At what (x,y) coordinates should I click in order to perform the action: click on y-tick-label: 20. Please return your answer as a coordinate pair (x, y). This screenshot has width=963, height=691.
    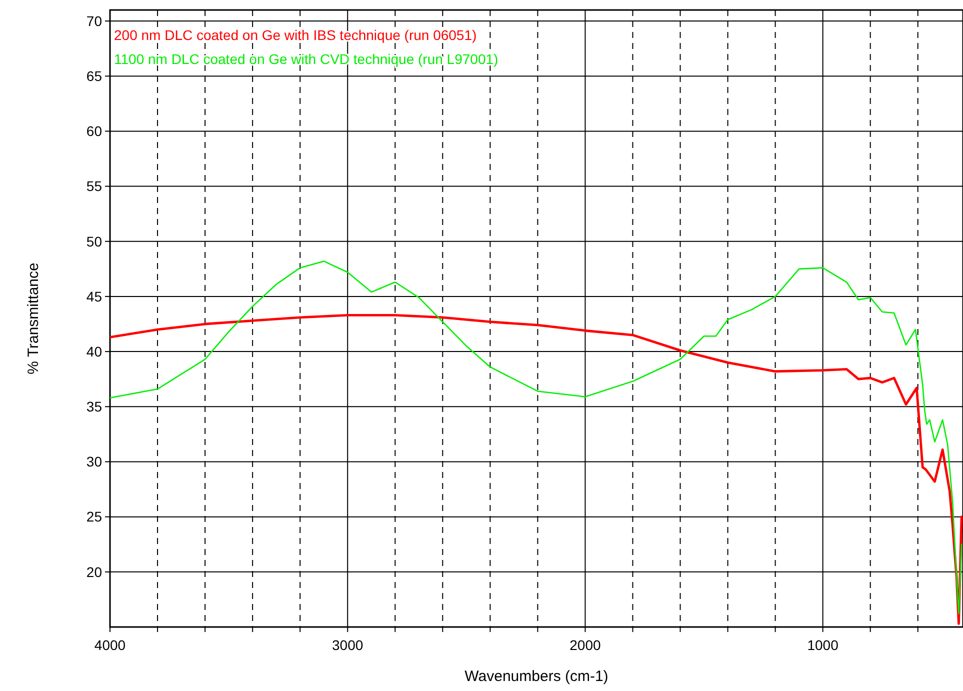
    Looking at the image, I should click on (94, 572).